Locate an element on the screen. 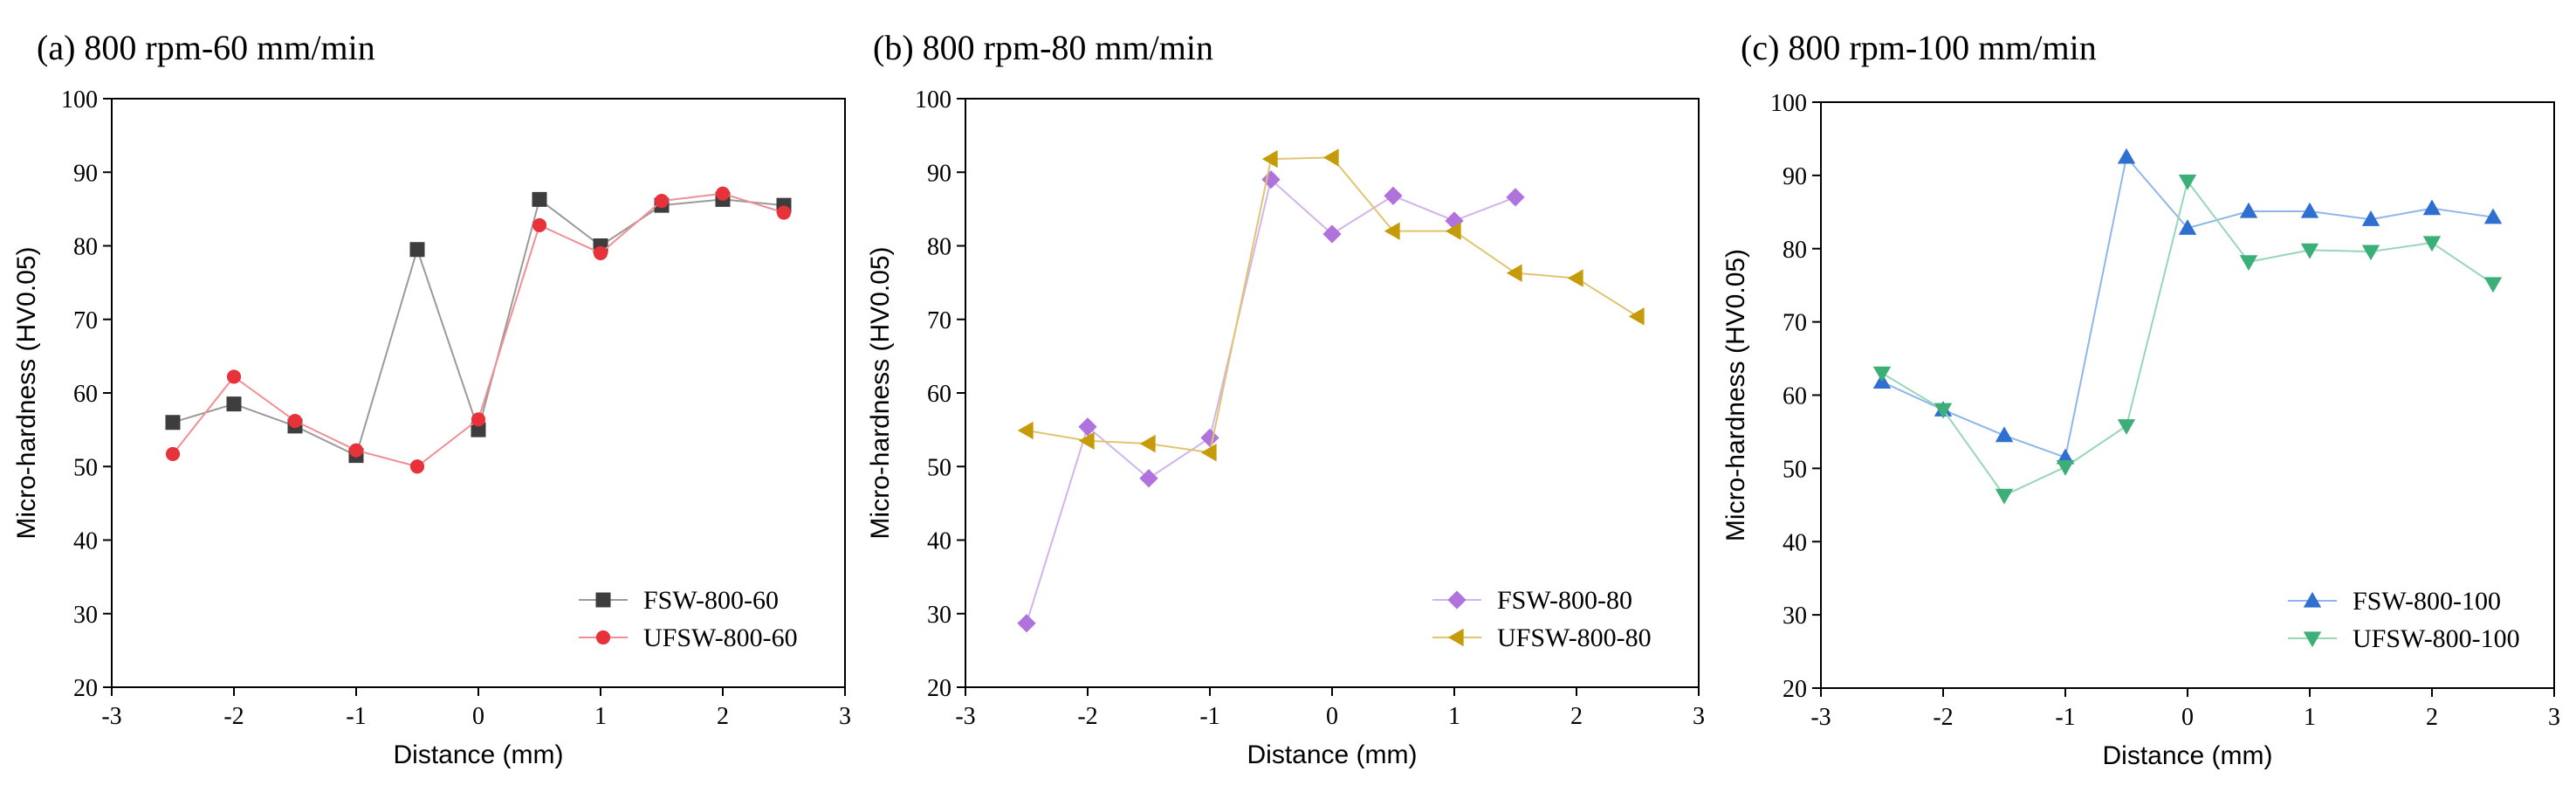 Image resolution: width=2576 pixels, height=799 pixels. legend-label: UFSW-800-80 is located at coordinates (1574, 637).